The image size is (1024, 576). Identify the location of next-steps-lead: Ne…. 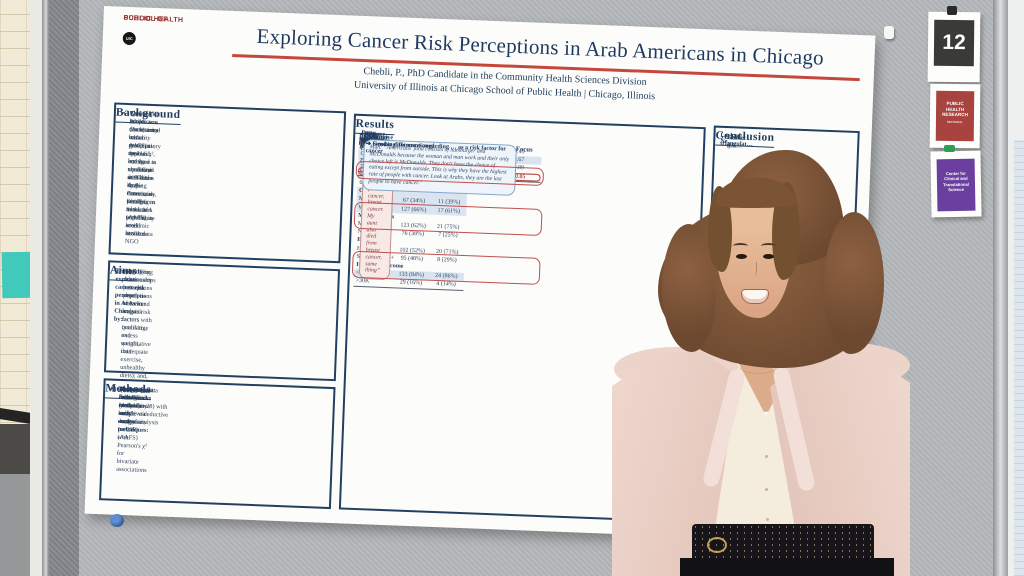
(727, 141).